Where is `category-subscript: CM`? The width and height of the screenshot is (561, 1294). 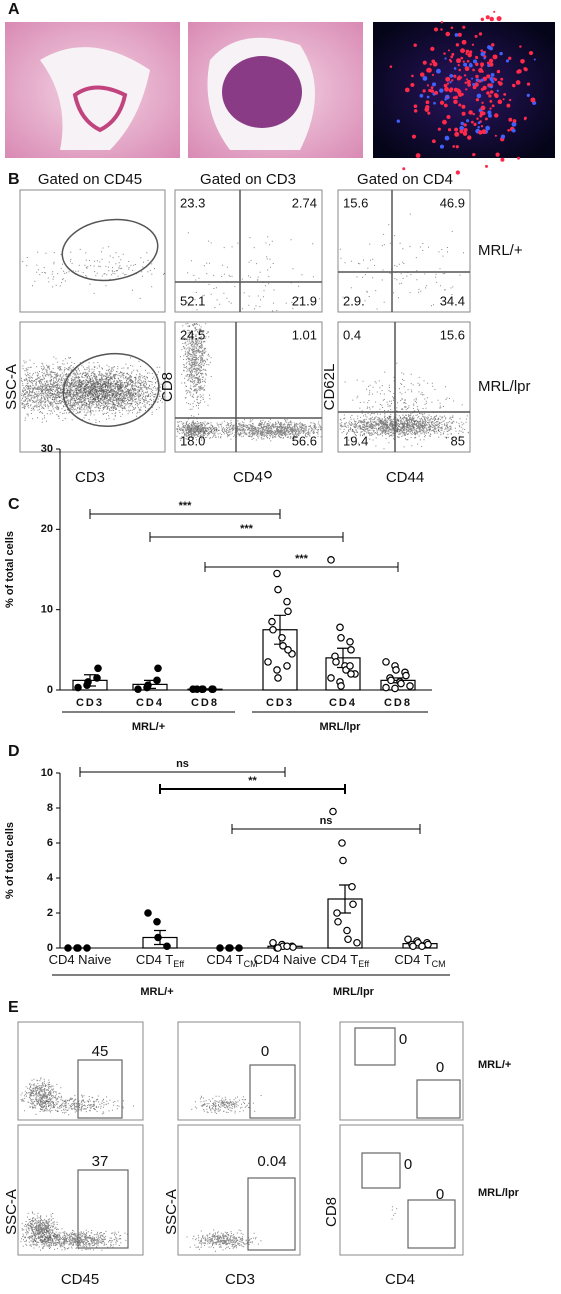
category-subscript: CM is located at coordinates (439, 964).